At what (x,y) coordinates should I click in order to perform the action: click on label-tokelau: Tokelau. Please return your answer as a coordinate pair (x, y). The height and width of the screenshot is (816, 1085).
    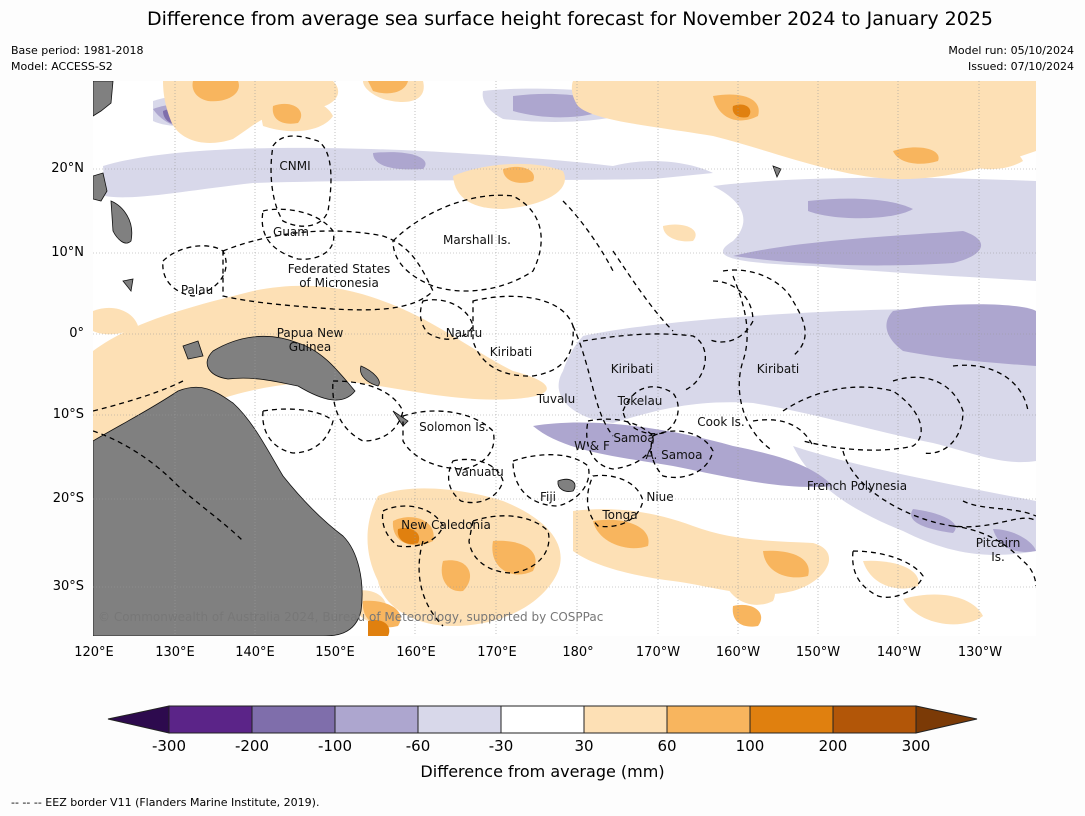
    Looking at the image, I should click on (640, 401).